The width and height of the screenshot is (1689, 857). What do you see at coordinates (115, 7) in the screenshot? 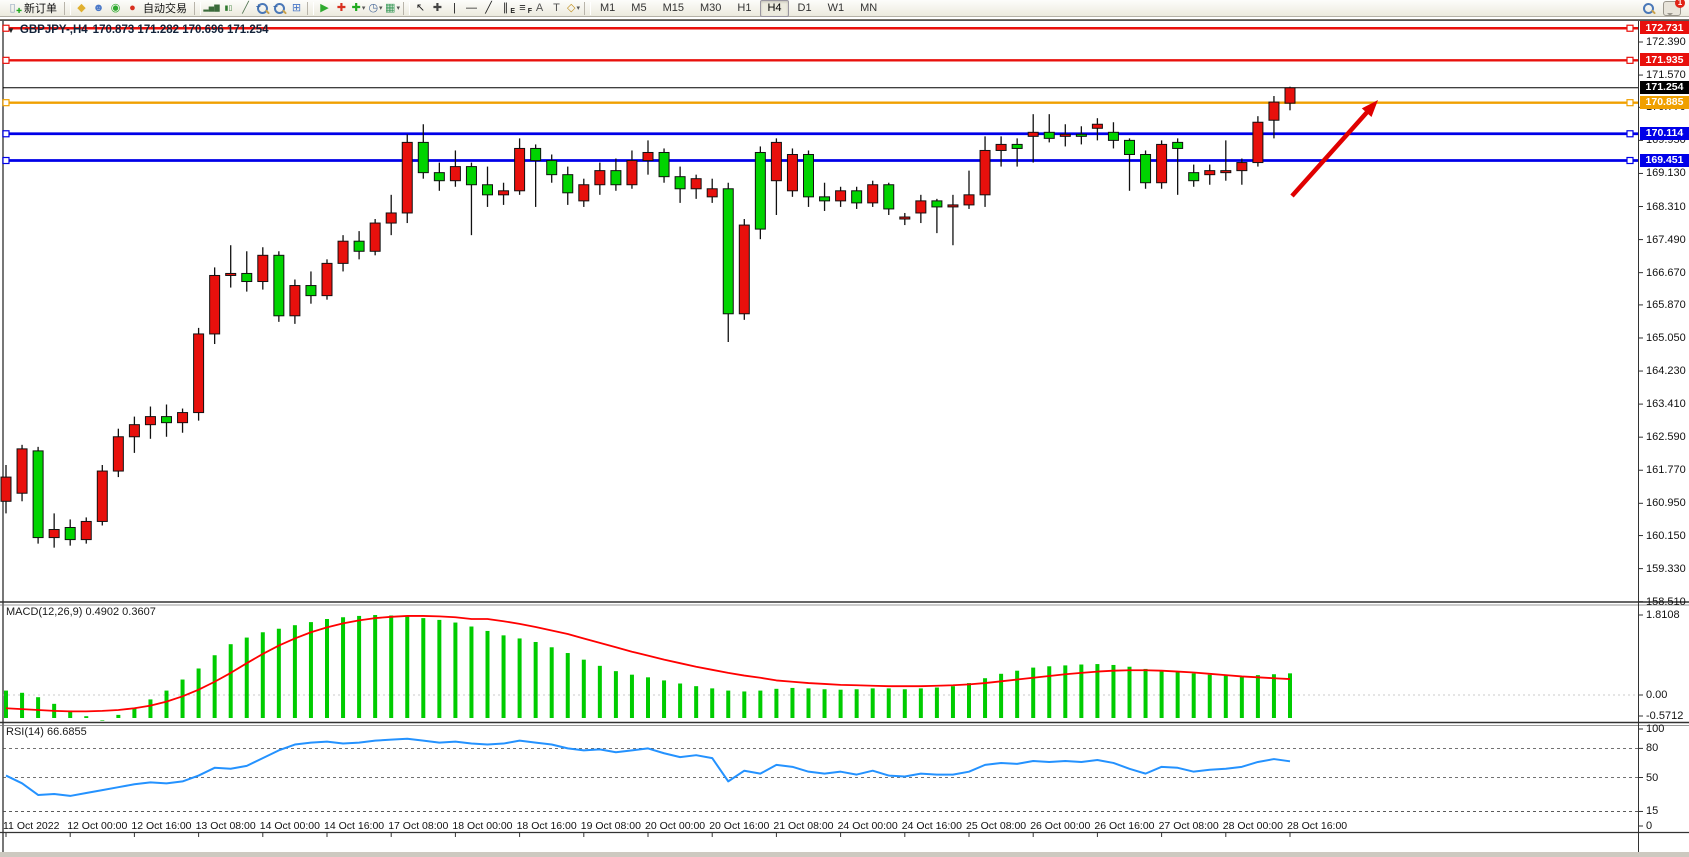
I see `market-watch-icon: ◉` at bounding box center [115, 7].